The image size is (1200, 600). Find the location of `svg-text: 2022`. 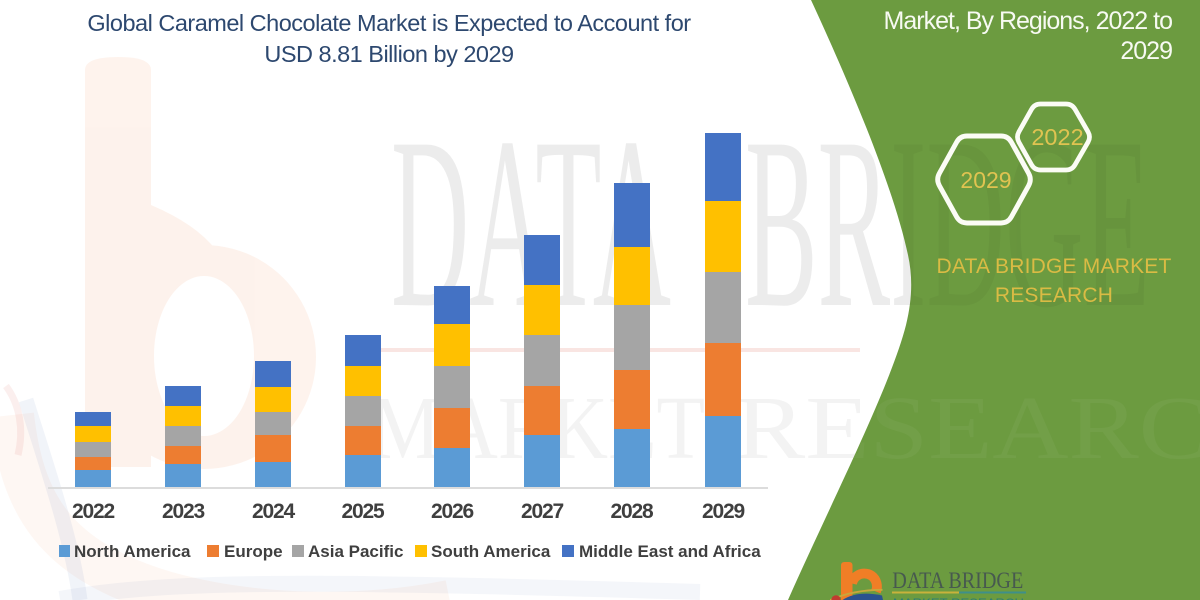

svg-text: 2022 is located at coordinates (1057, 137).